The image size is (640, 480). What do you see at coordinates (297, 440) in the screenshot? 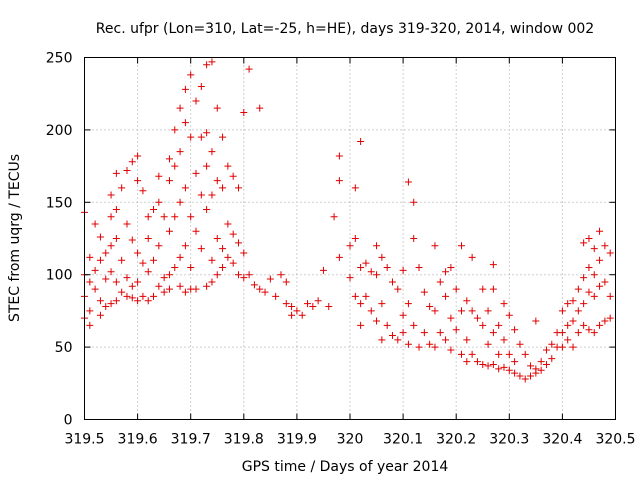
I see `x-tick-label: 319.9` at bounding box center [297, 440].